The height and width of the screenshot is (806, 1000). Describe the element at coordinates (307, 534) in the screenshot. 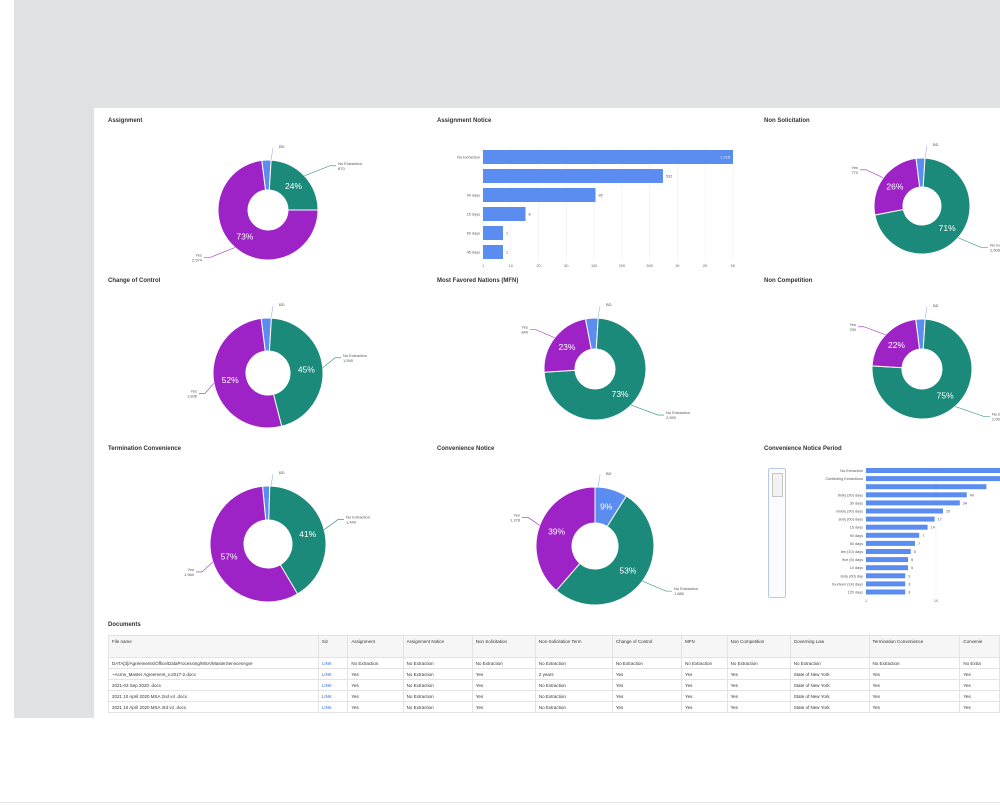

I see `slice-percent-label: 41%` at that location.